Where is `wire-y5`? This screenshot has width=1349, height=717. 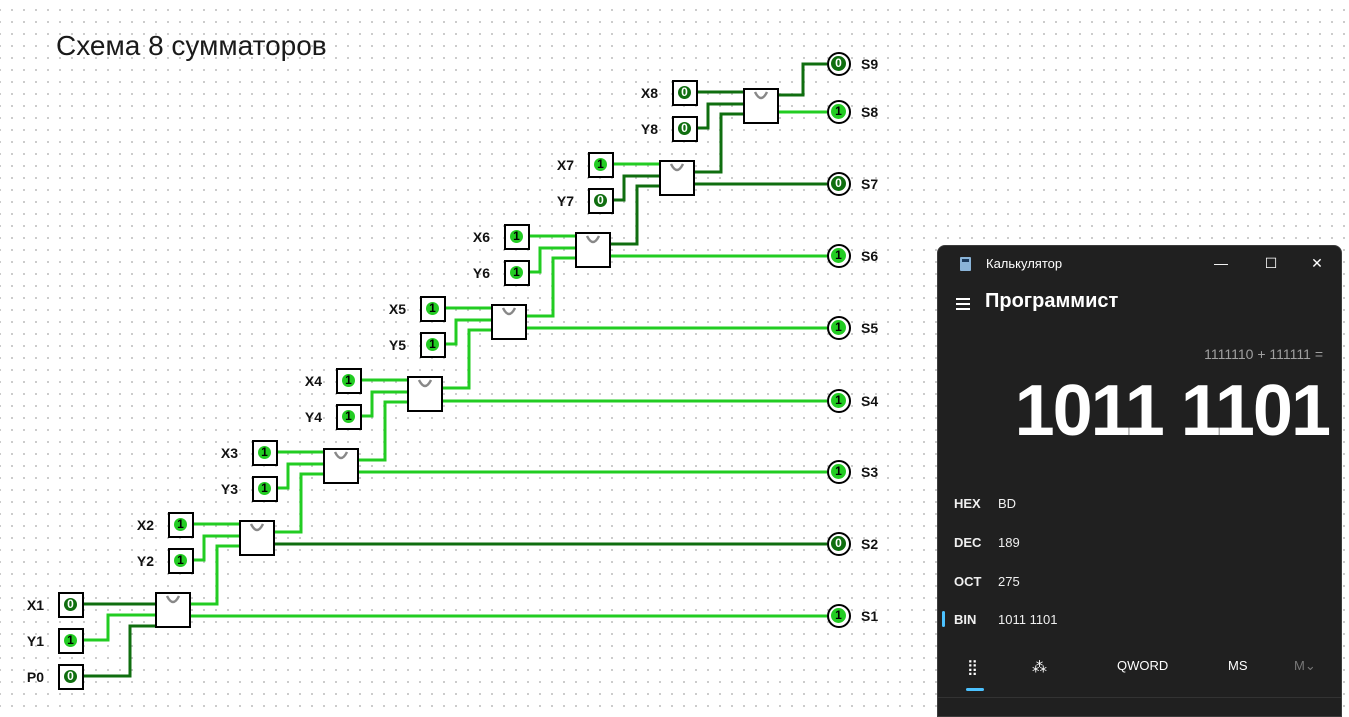 wire-y5 is located at coordinates (468, 332).